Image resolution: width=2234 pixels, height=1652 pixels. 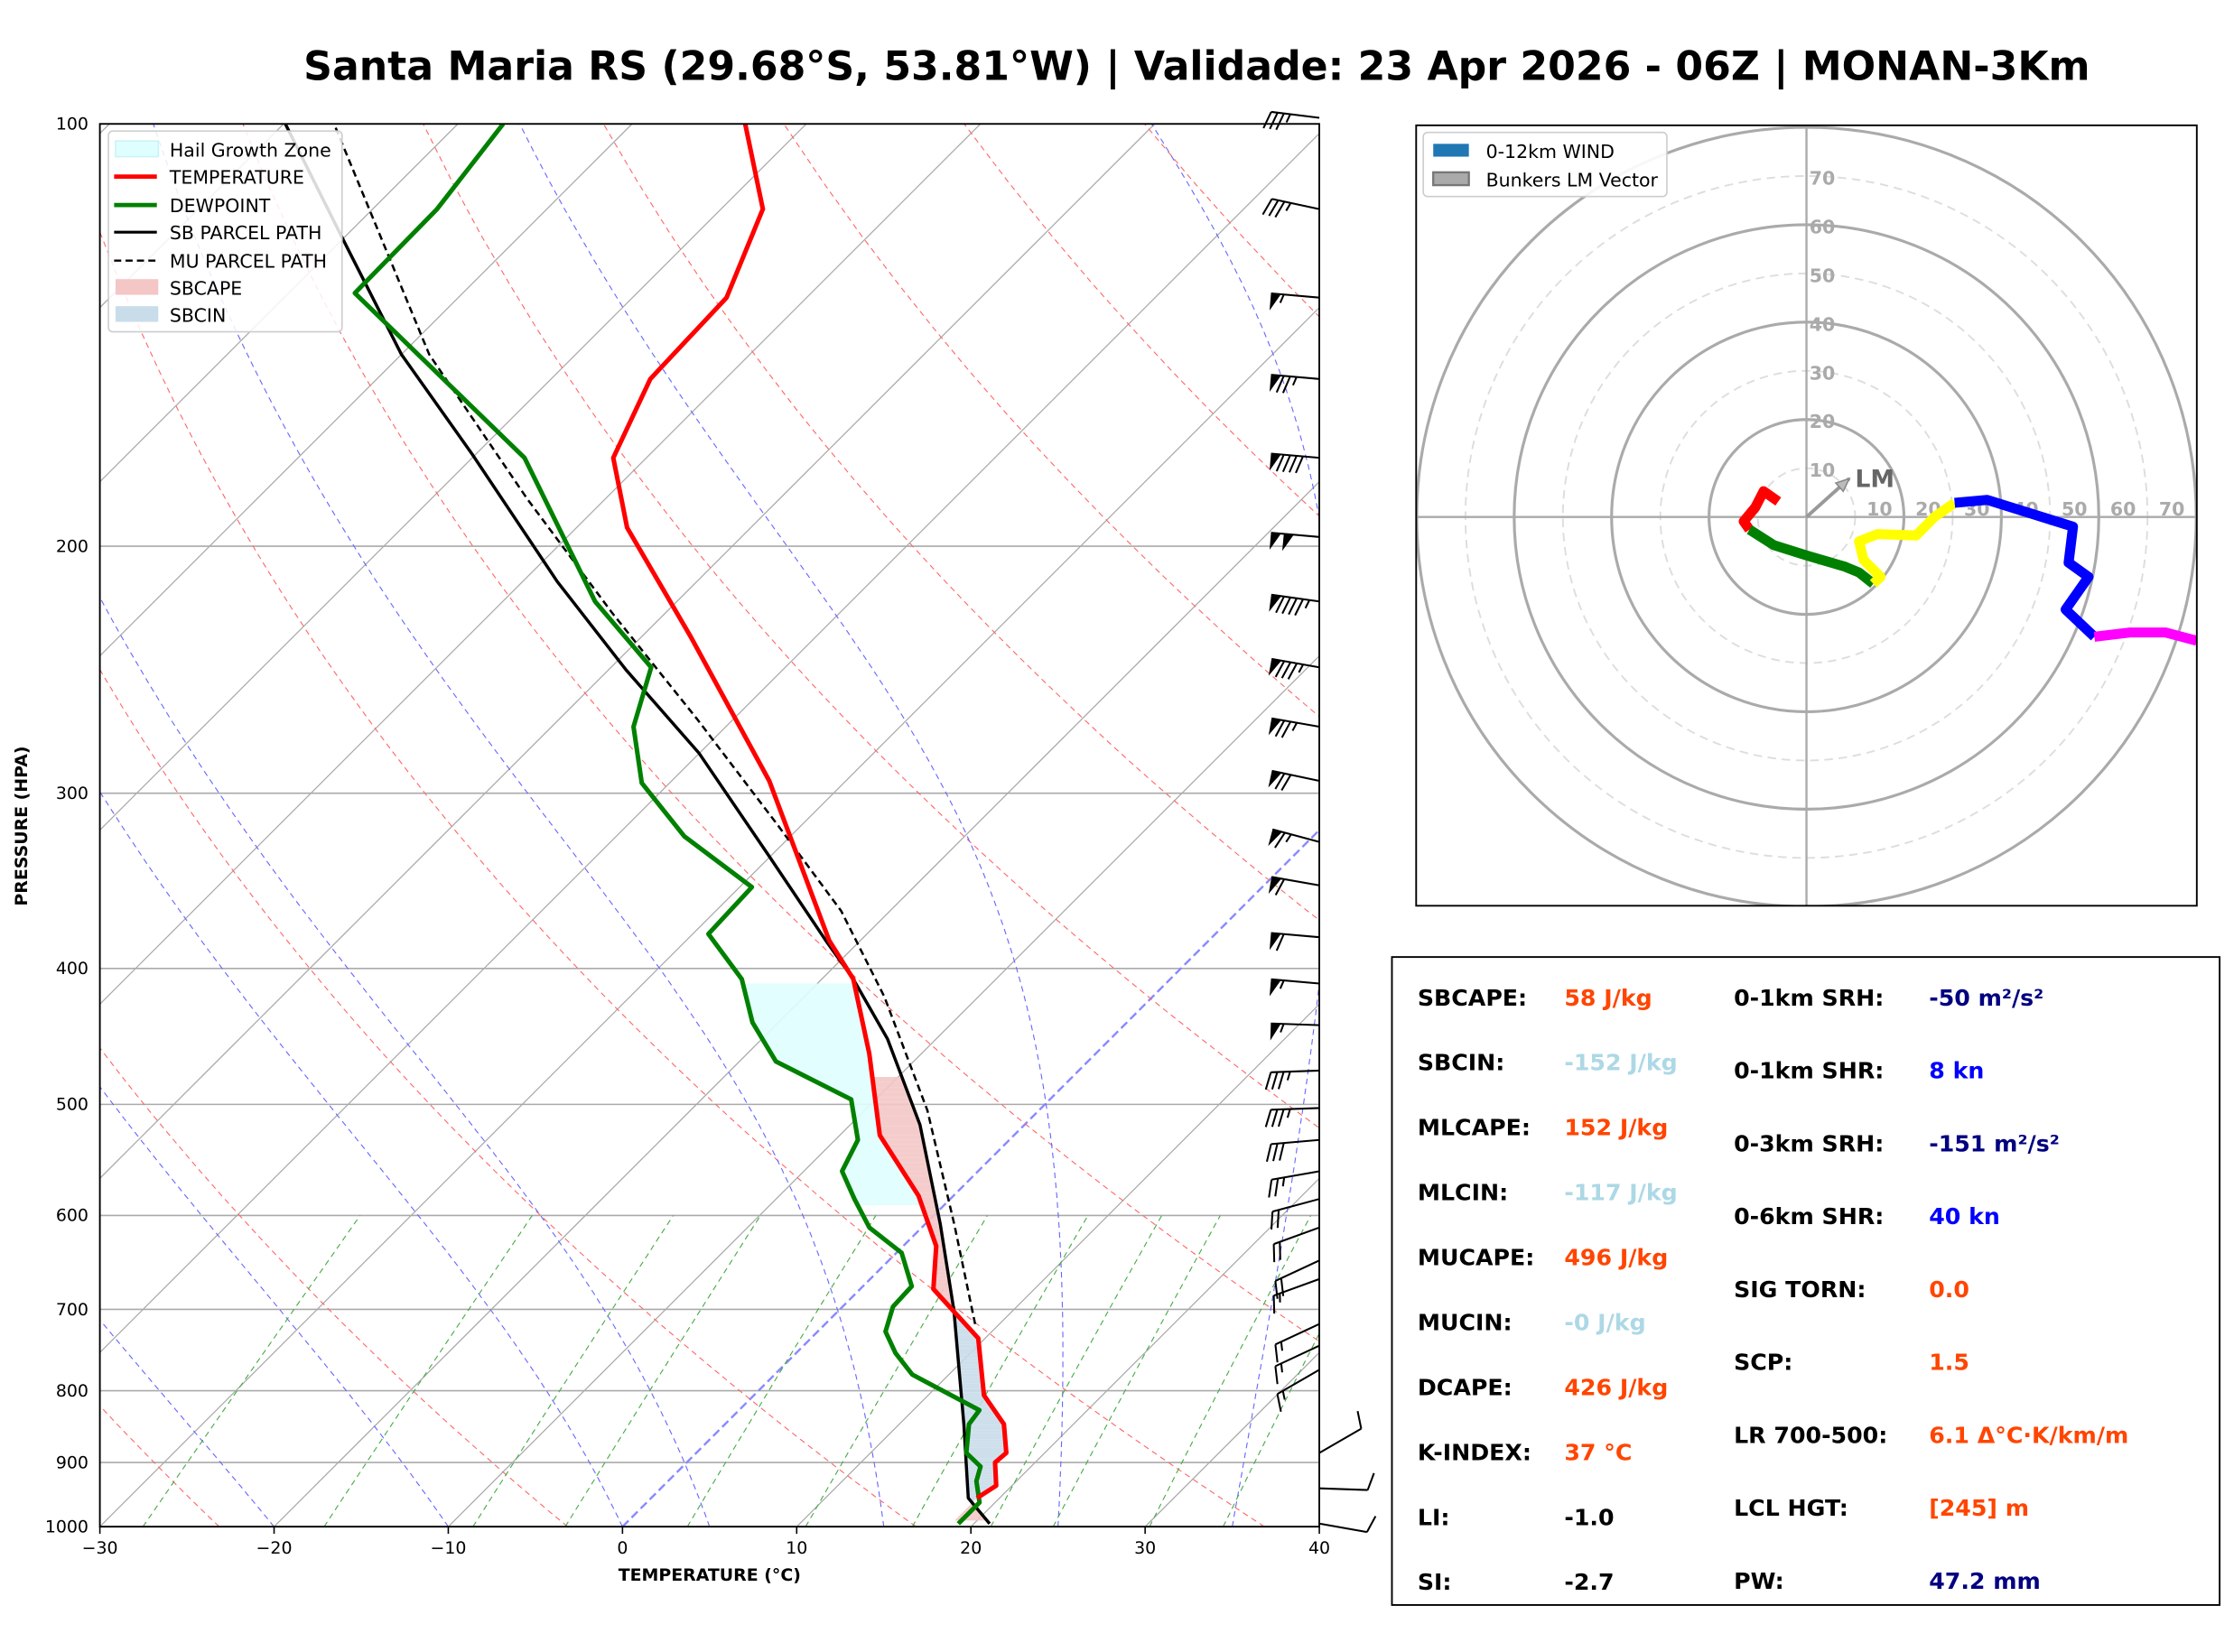 What do you see at coordinates (796, 1548) in the screenshot?
I see `x-tick-label: 10` at bounding box center [796, 1548].